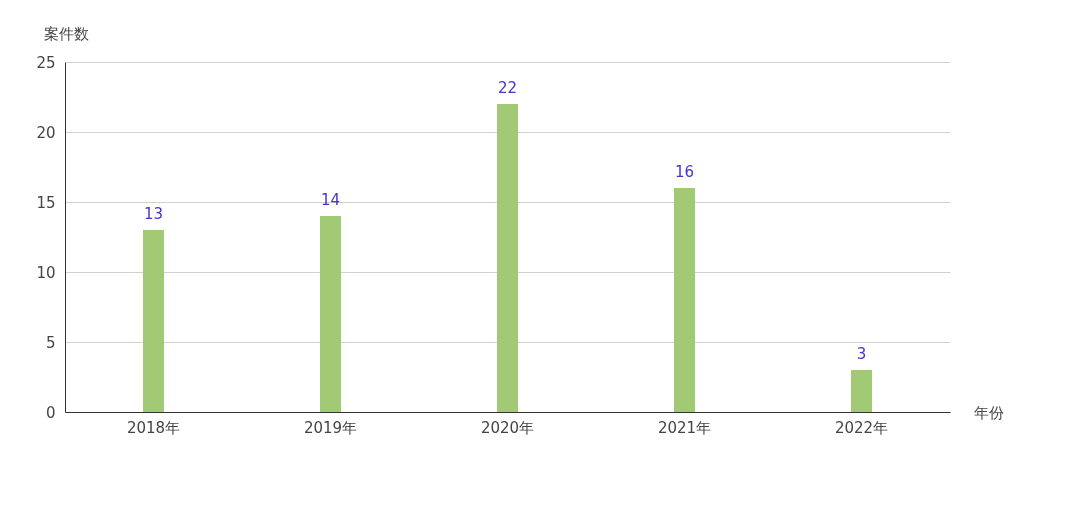 The image size is (1080, 515). I want to click on data-label: 14, so click(330, 200).